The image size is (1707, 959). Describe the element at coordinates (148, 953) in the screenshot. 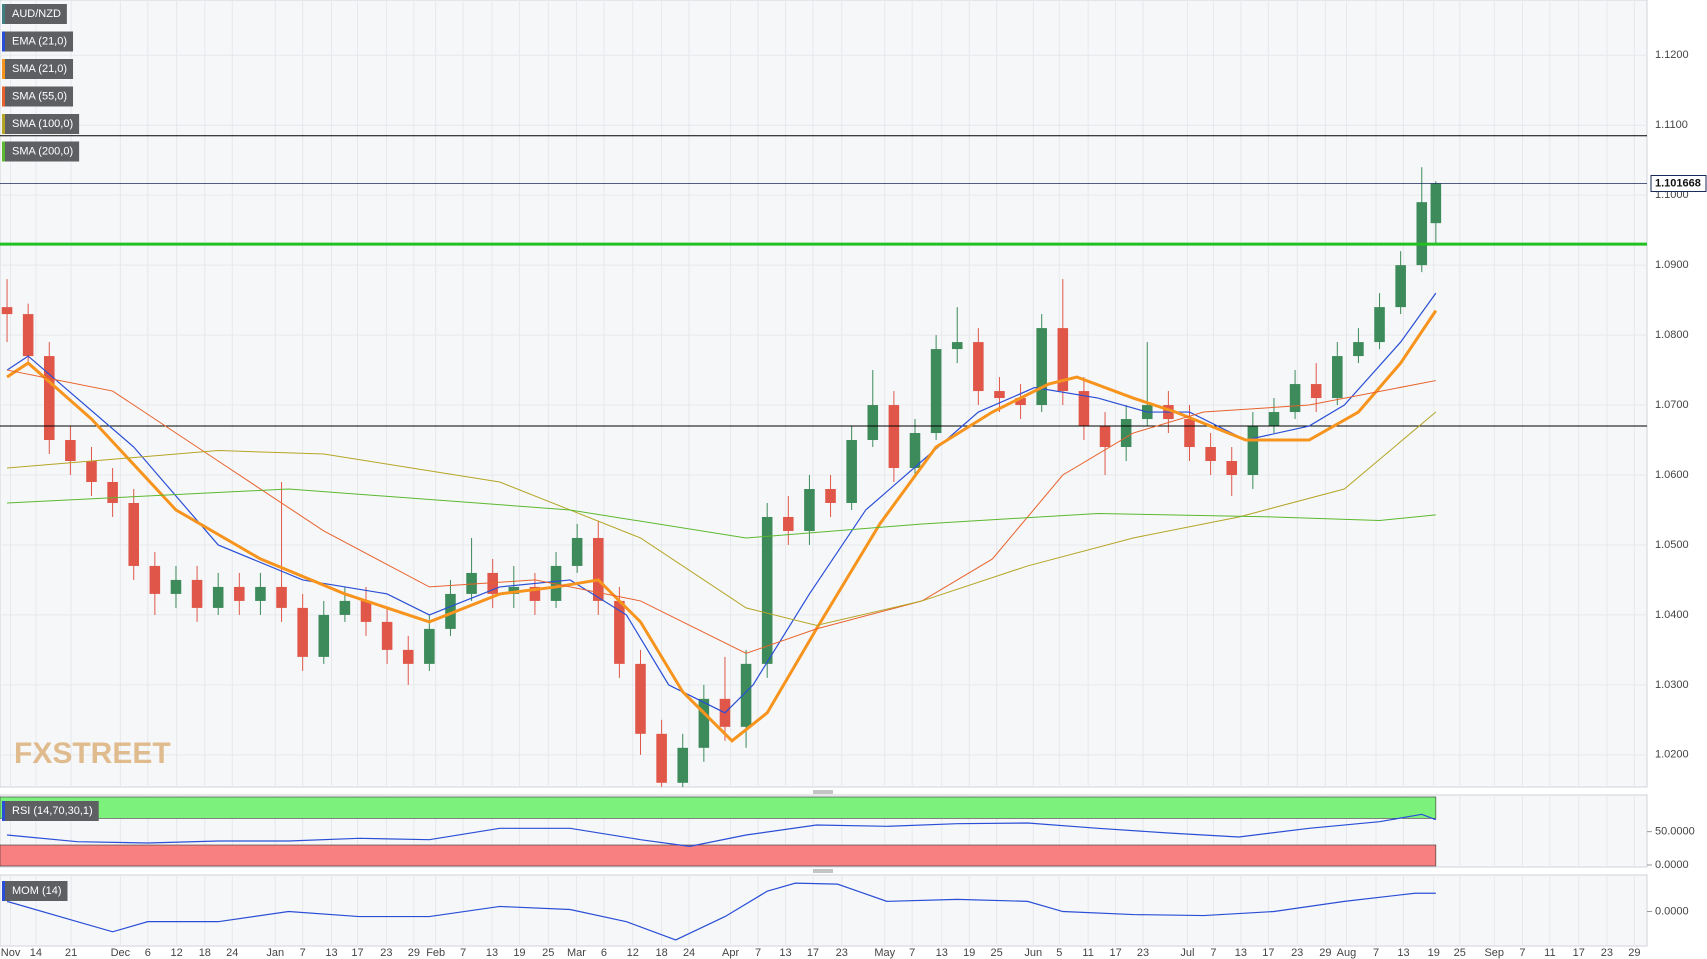

I see `x-tick-label: 6` at that location.